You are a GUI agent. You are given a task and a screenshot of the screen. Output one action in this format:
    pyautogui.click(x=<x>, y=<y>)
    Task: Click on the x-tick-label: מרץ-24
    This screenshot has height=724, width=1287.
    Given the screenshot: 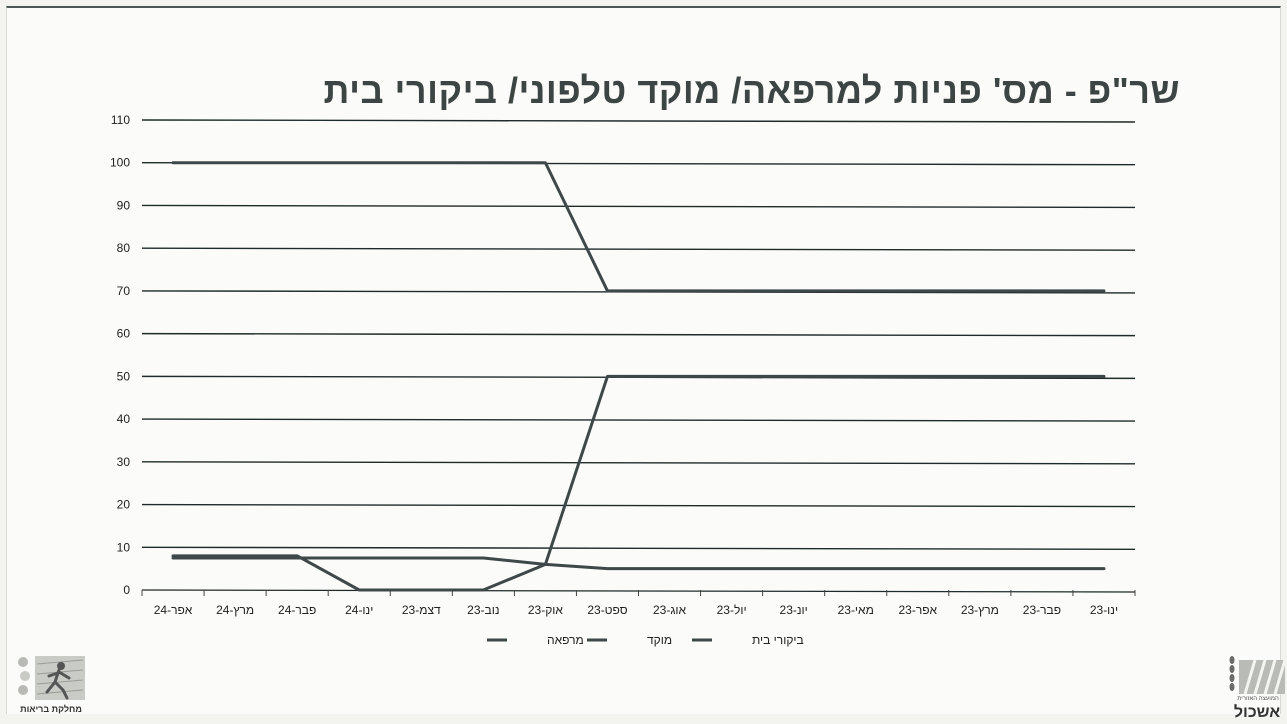 What is the action you would take?
    pyautogui.click(x=235, y=610)
    